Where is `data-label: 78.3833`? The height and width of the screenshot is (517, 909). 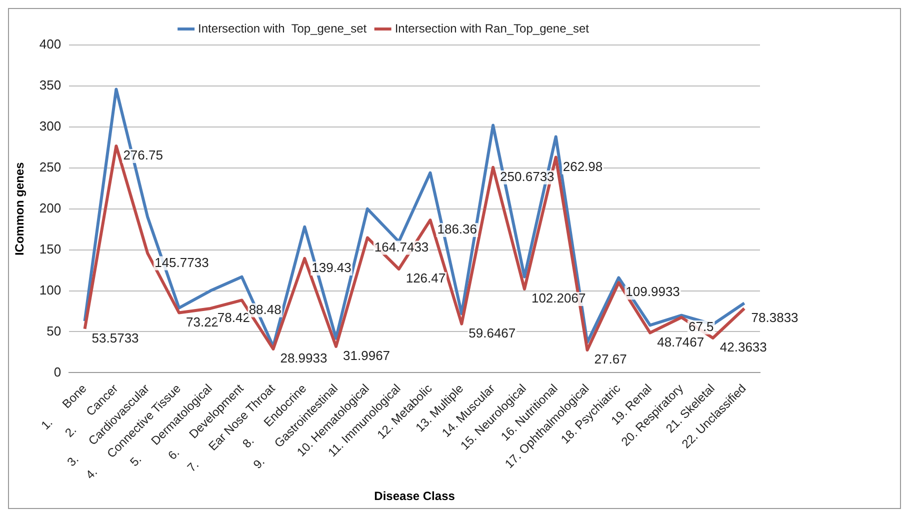
data-label: 78.3833 is located at coordinates (774, 318).